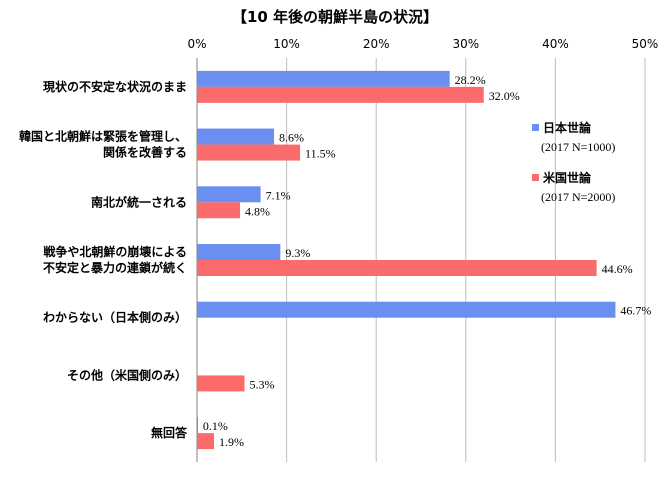 The height and width of the screenshot is (479, 670). What do you see at coordinates (215, 426) in the screenshot?
I see `data-label: 0.1%` at bounding box center [215, 426].